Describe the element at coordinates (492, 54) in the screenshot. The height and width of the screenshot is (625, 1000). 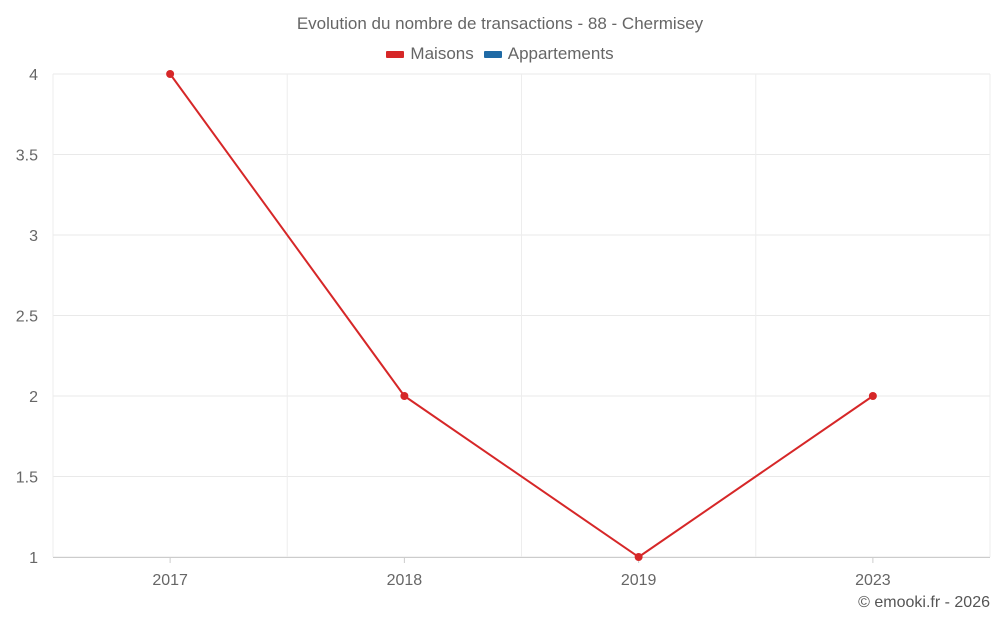
I see `legend-swatch-appartements` at that location.